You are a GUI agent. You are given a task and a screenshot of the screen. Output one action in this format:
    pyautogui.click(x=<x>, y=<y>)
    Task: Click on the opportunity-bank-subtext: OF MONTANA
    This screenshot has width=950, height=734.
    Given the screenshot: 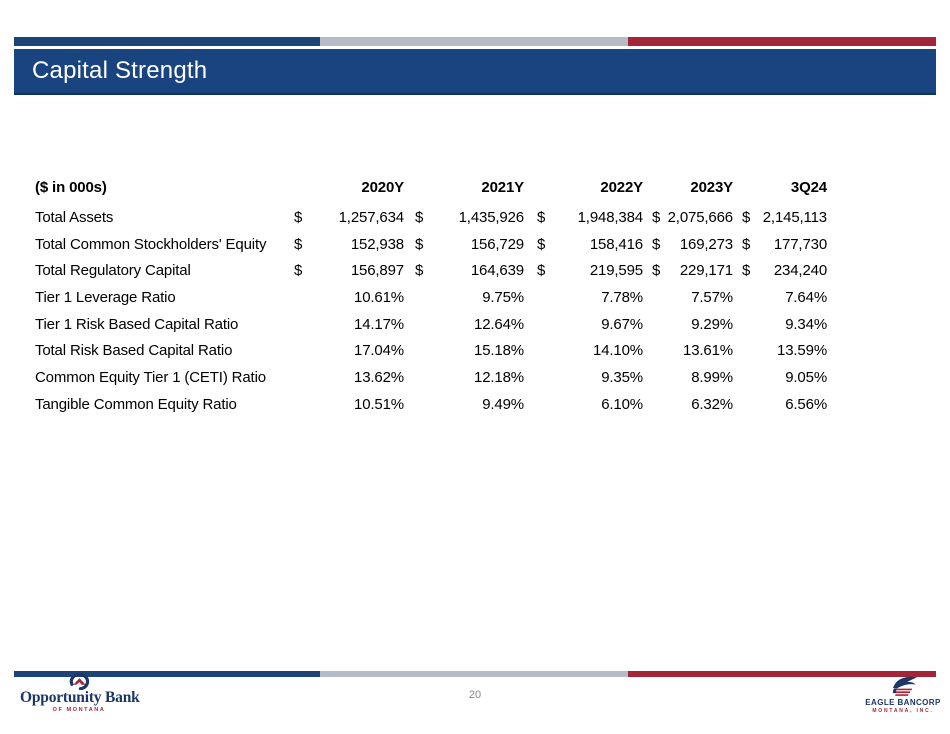 What is the action you would take?
    pyautogui.click(x=79, y=710)
    